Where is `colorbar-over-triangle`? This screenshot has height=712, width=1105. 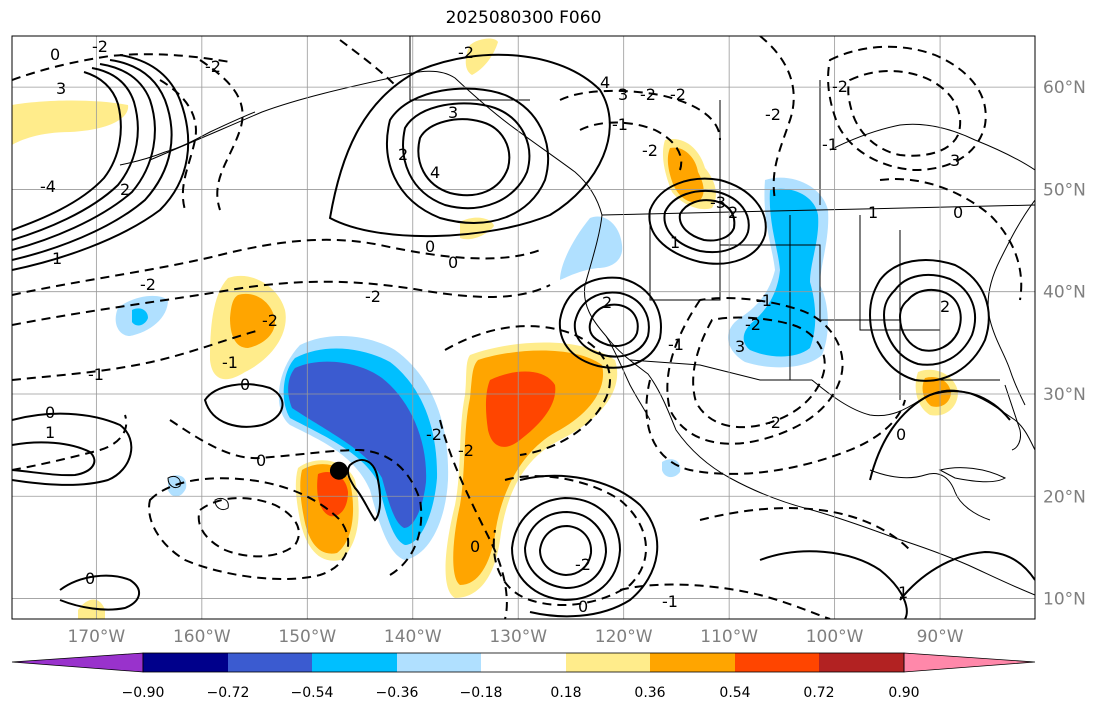 colorbar-over-triangle is located at coordinates (969, 662).